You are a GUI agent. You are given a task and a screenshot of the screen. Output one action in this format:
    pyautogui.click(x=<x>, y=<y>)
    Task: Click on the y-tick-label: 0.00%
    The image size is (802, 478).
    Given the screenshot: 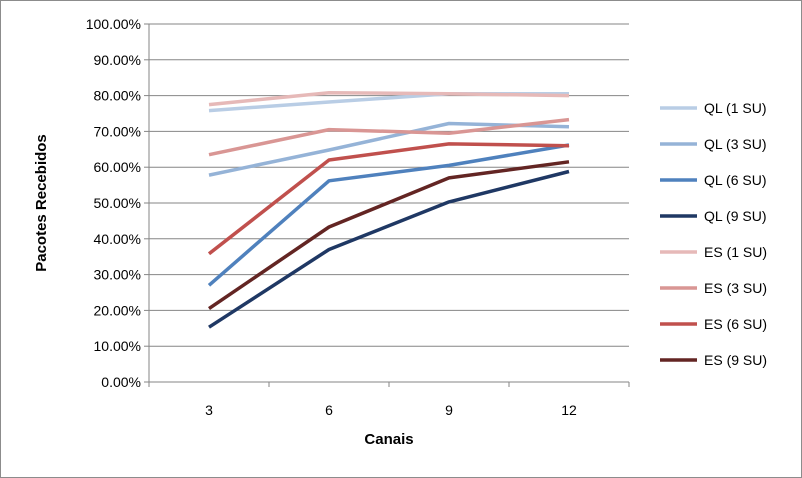 What is the action you would take?
    pyautogui.click(x=121, y=382)
    